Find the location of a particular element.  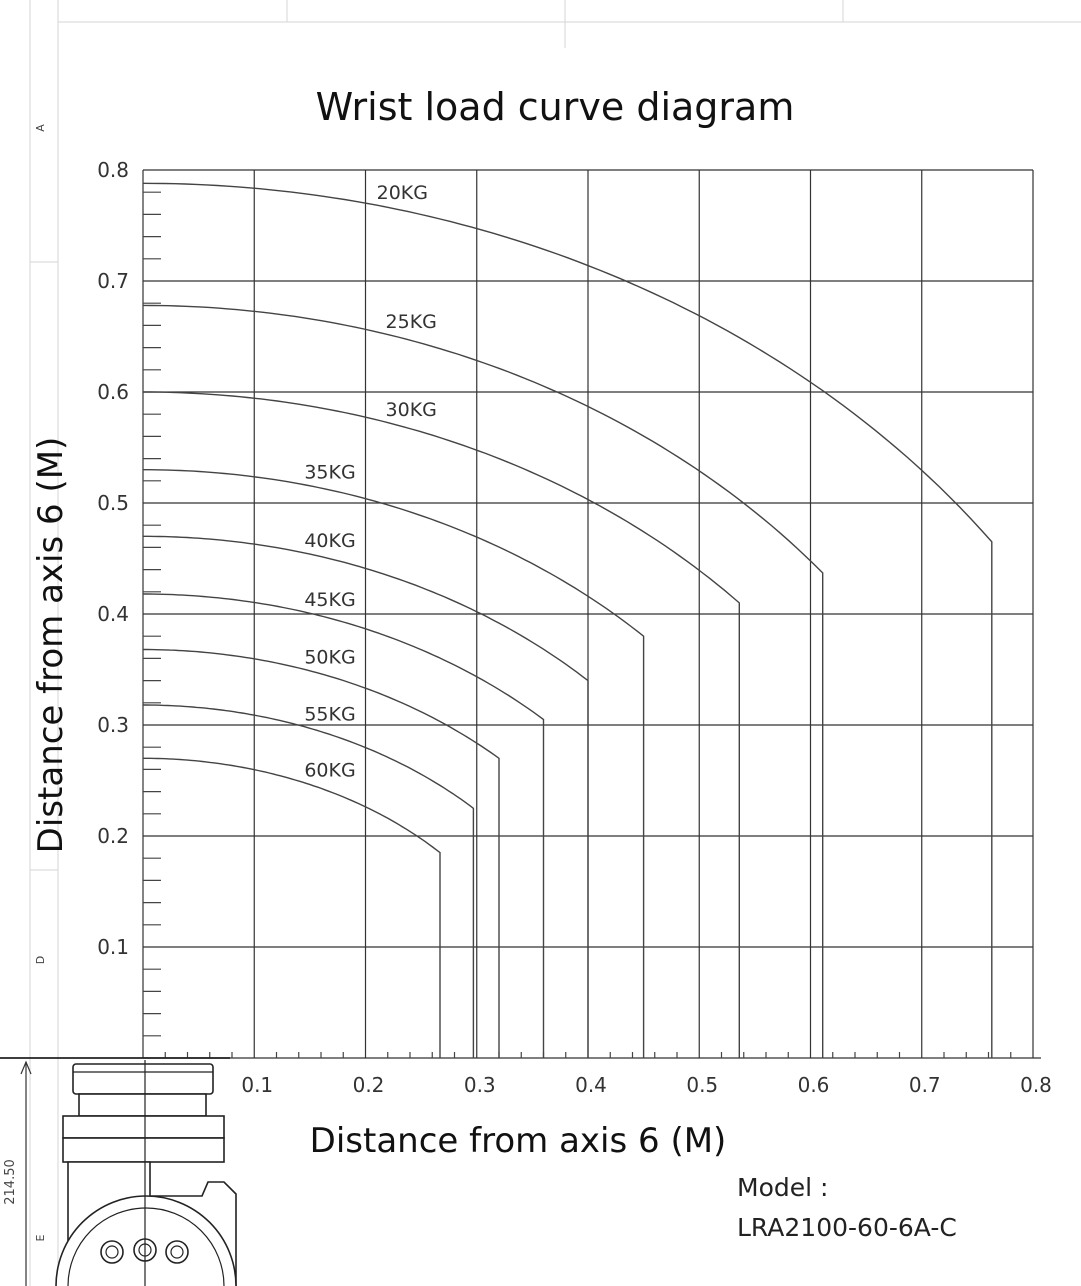

chart-title: Wrist load curve diagram is located at coordinates (555, 107).